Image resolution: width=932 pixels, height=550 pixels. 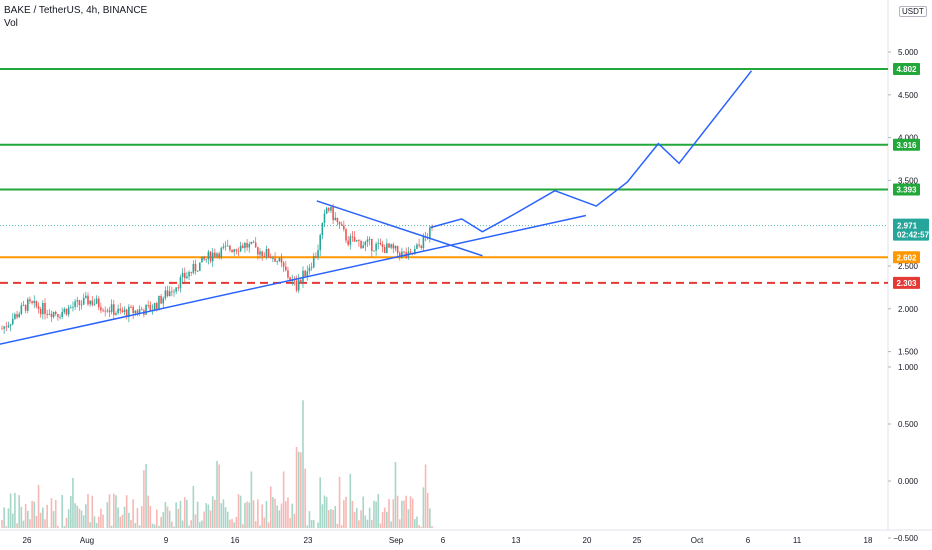 What do you see at coordinates (908, 352) in the screenshot?
I see `price-tick-label: 1.500` at bounding box center [908, 352].